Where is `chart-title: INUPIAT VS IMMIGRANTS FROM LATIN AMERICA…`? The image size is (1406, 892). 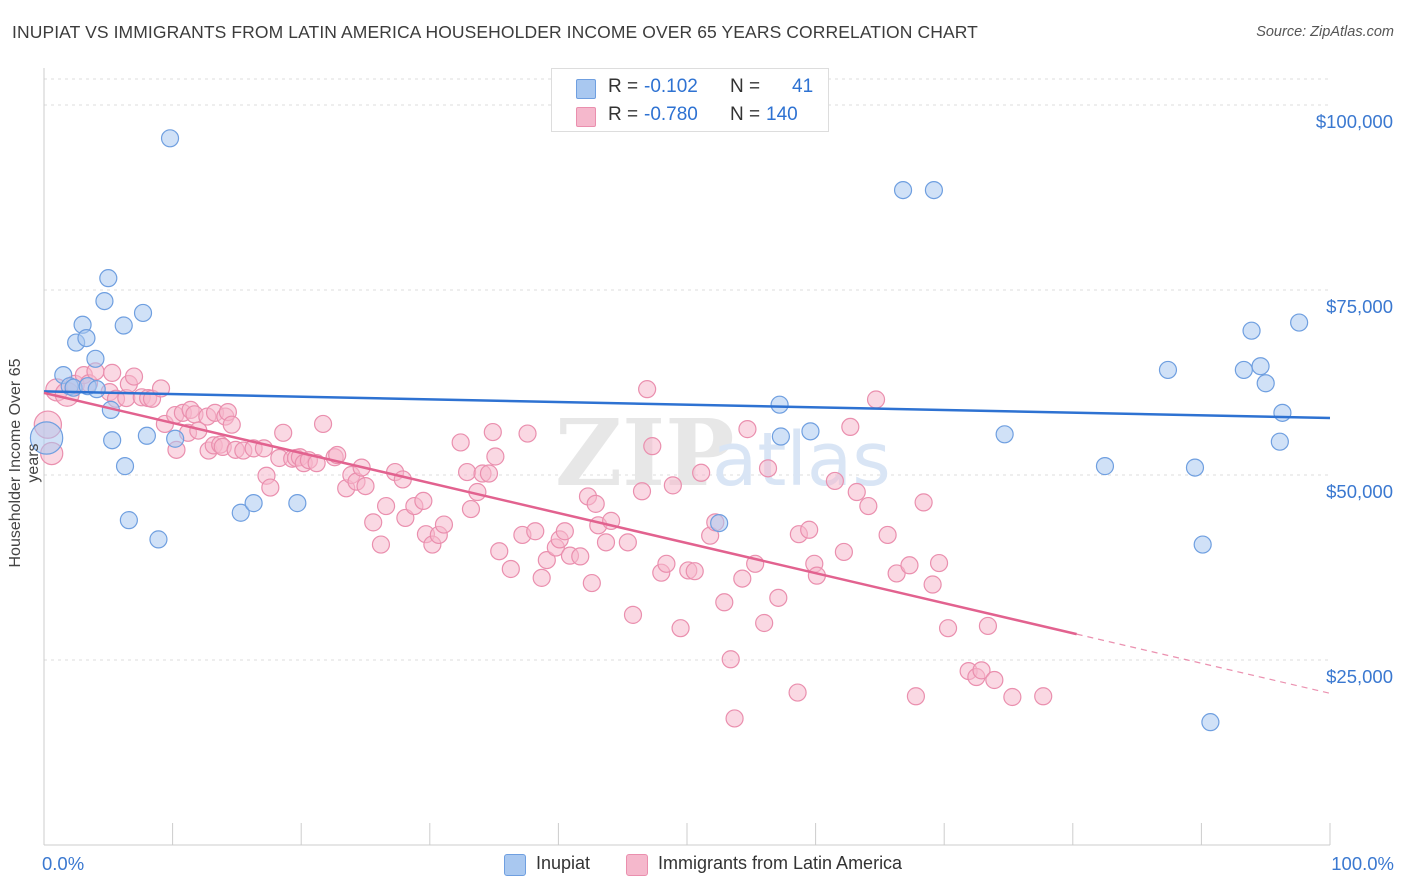
chart-title: INUPIAT VS IMMIGRANTS FROM LATIN AMERICA… is located at coordinates (495, 32).